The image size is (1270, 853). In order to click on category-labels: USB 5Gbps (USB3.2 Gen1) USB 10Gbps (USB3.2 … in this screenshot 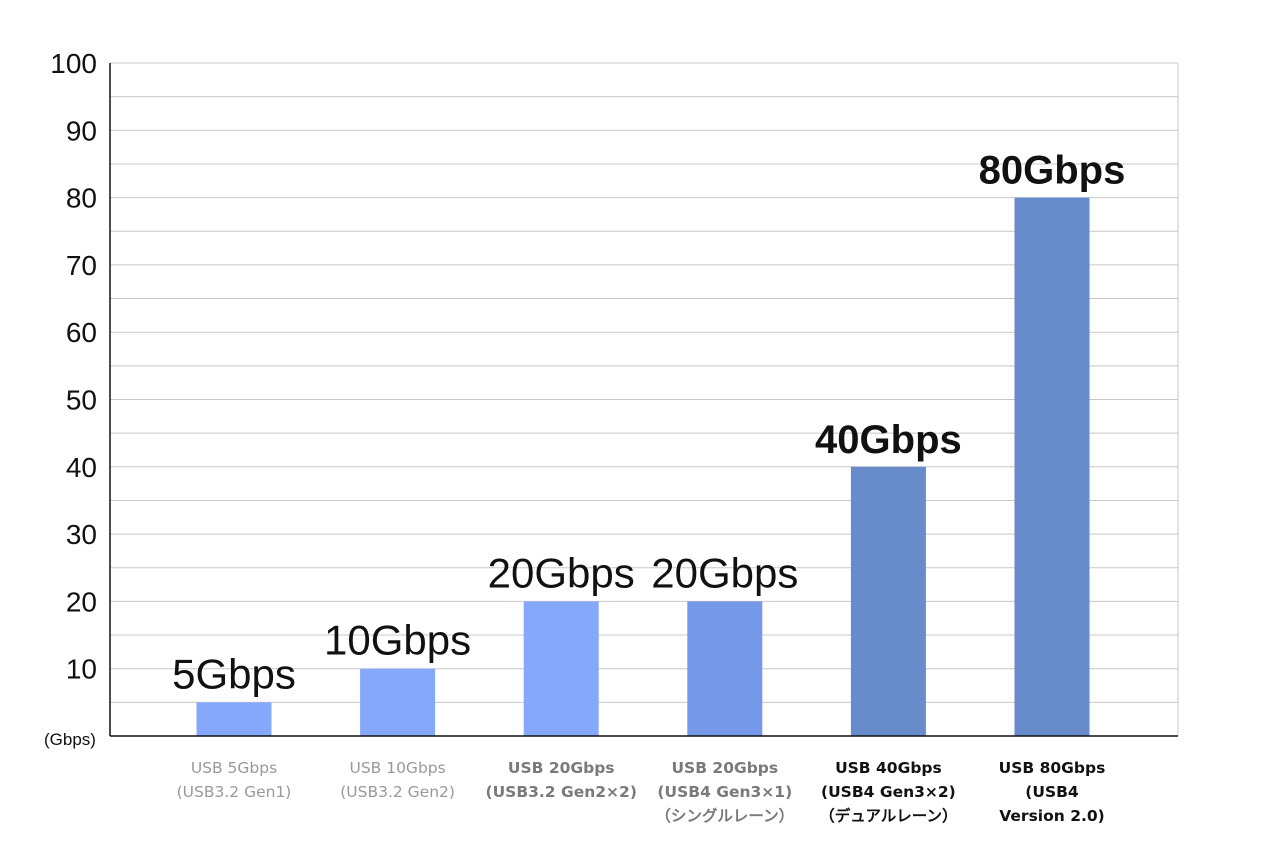, I will do `click(641, 792)`.